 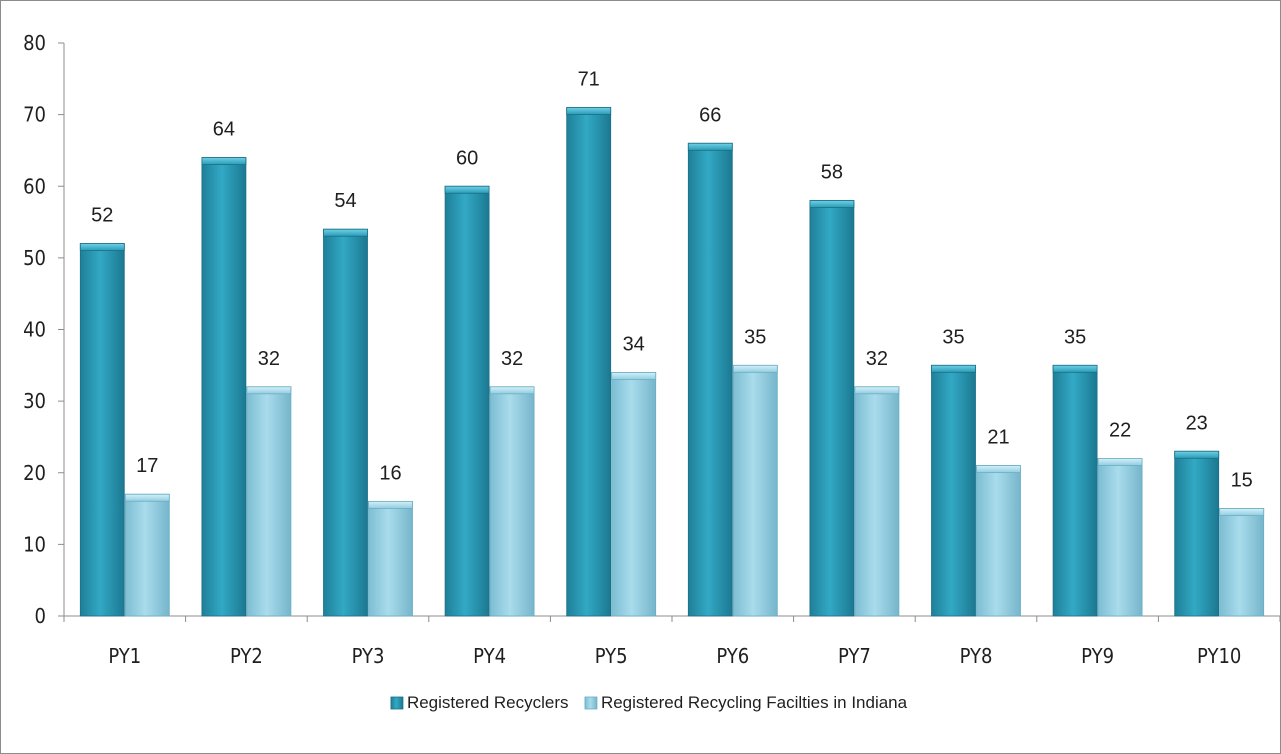 I want to click on y-tick-label: 70, so click(x=34, y=115).